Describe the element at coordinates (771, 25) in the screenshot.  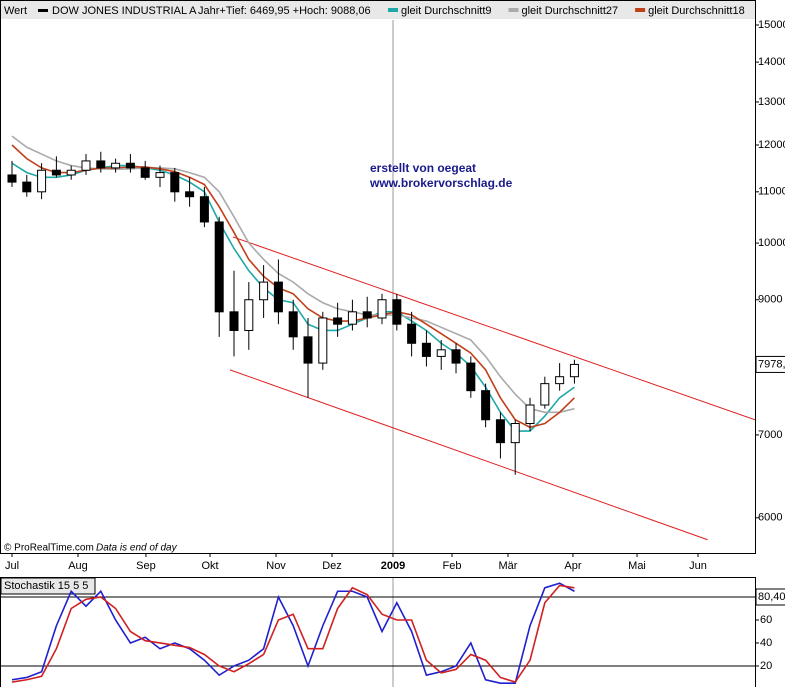
I see `y-tick-label: 15000` at that location.